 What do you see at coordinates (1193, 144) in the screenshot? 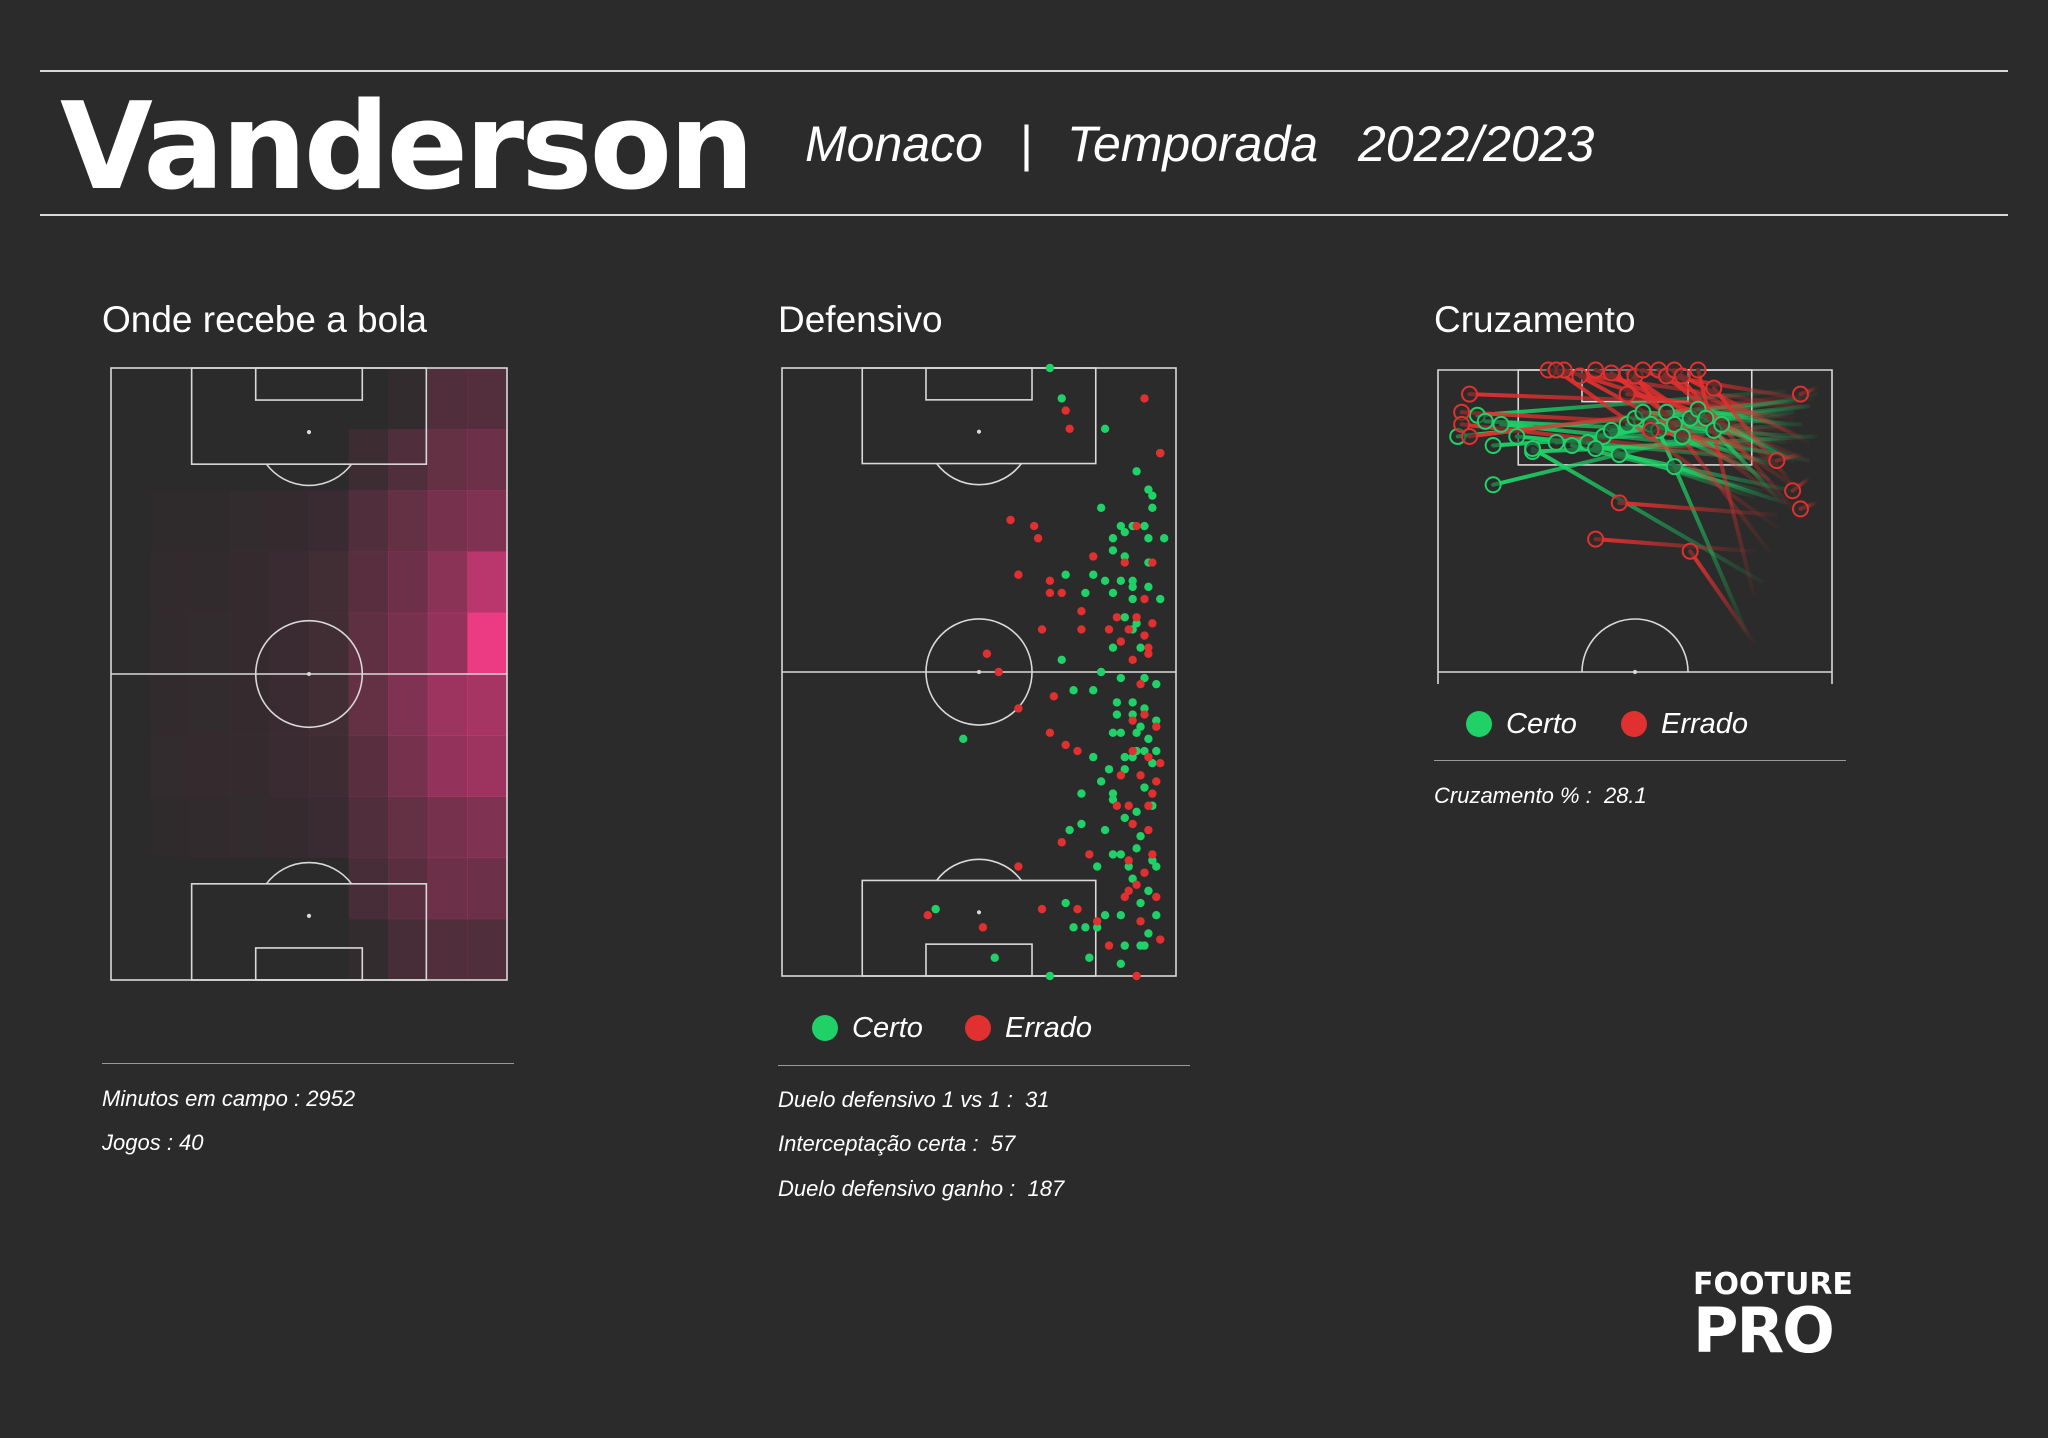
I see `season-label: Temporada` at bounding box center [1193, 144].